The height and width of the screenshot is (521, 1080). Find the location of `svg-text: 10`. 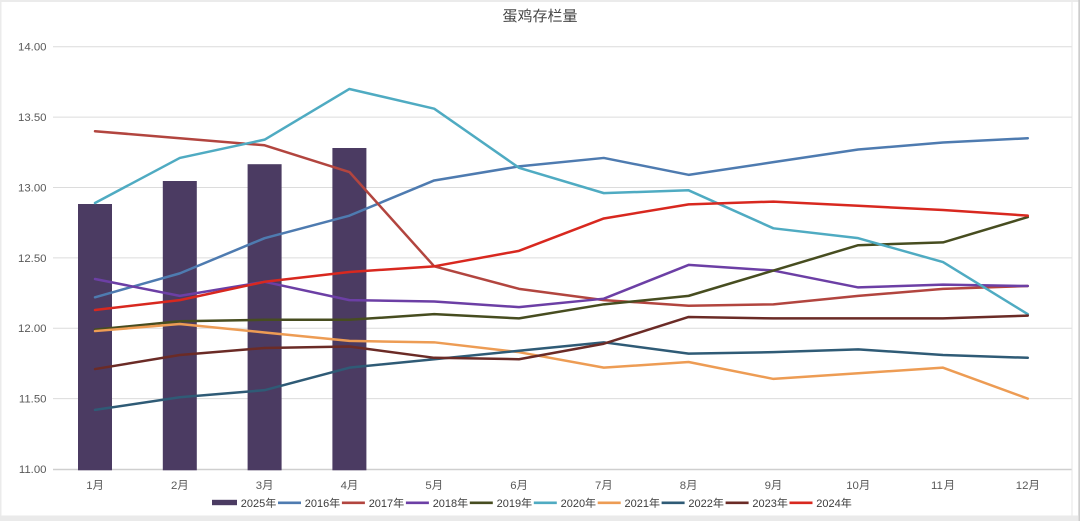

svg-text: 10 is located at coordinates (852, 486).